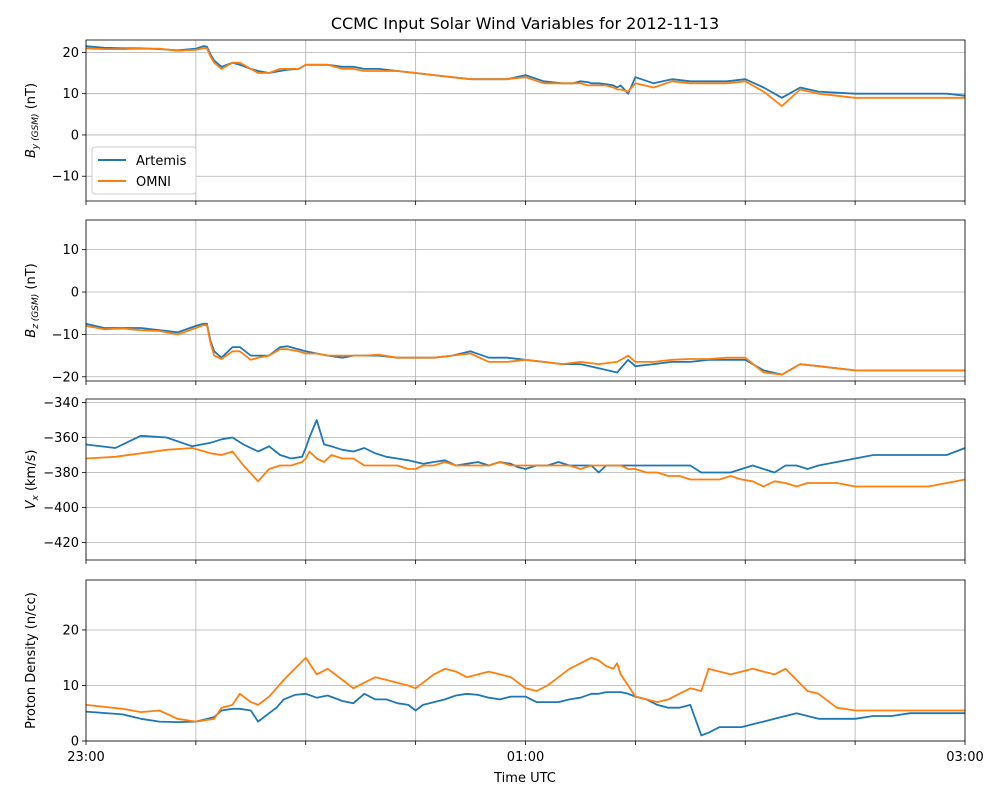 This screenshot has height=804, width=1000. What do you see at coordinates (61, 403) in the screenshot?
I see `y-tick-label: −340` at bounding box center [61, 403].